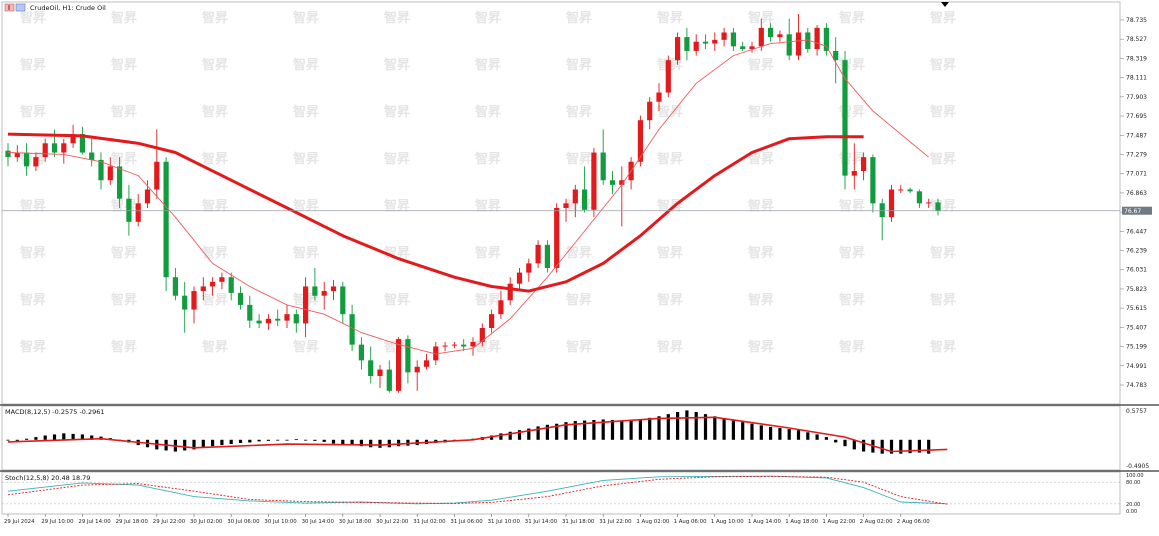 The image size is (1159, 536). I want to click on time-tick-label: 1 Aug 18:00, so click(801, 522).